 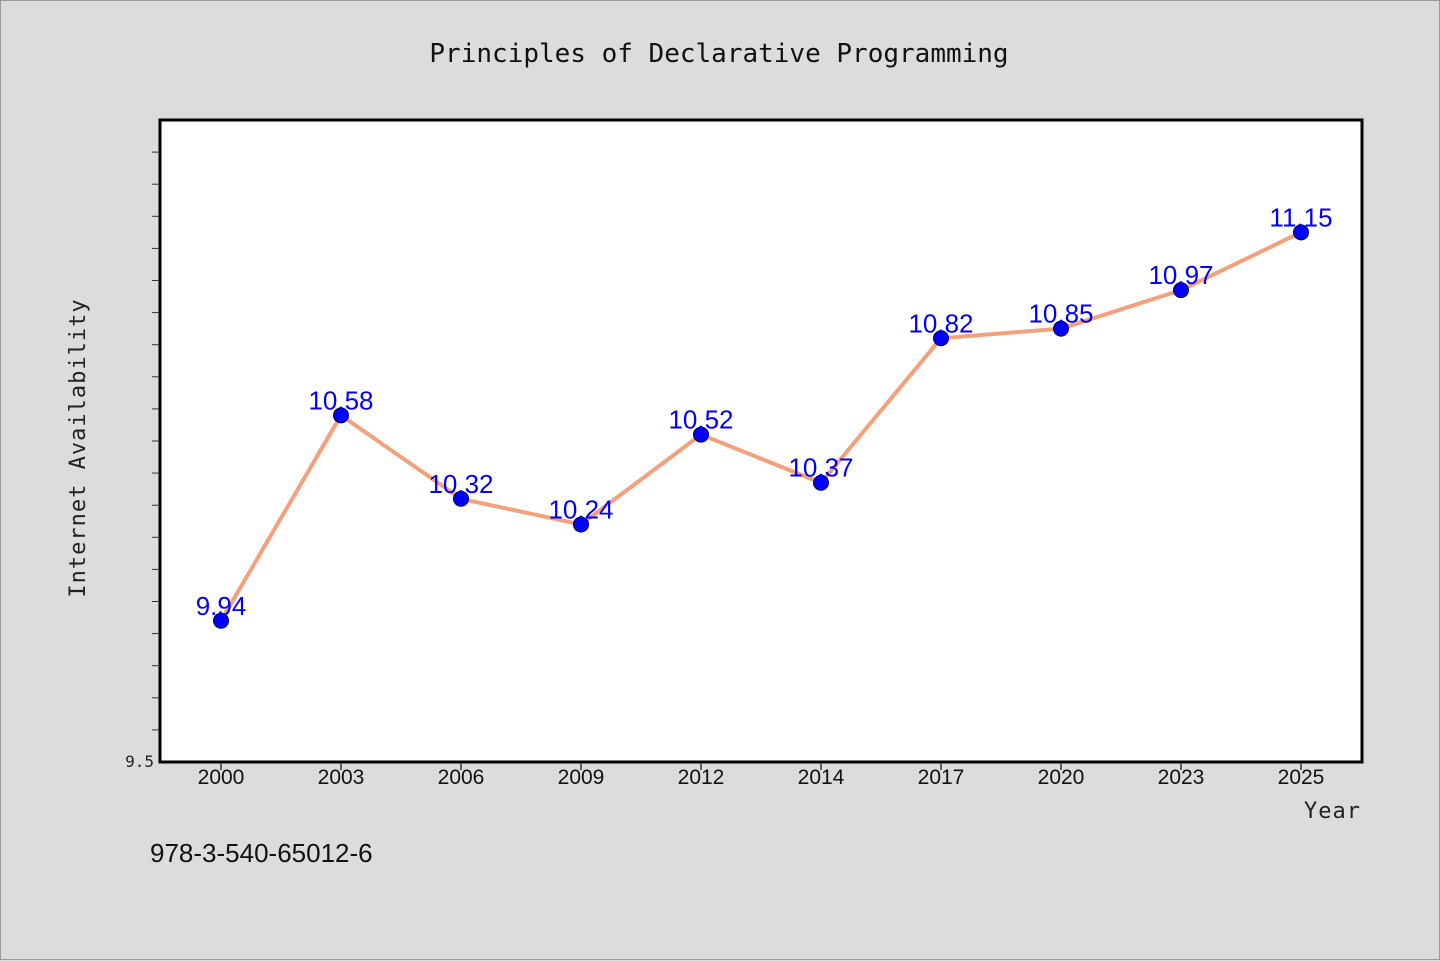 What do you see at coordinates (1300, 217) in the screenshot?
I see `data-label: 11.15` at bounding box center [1300, 217].